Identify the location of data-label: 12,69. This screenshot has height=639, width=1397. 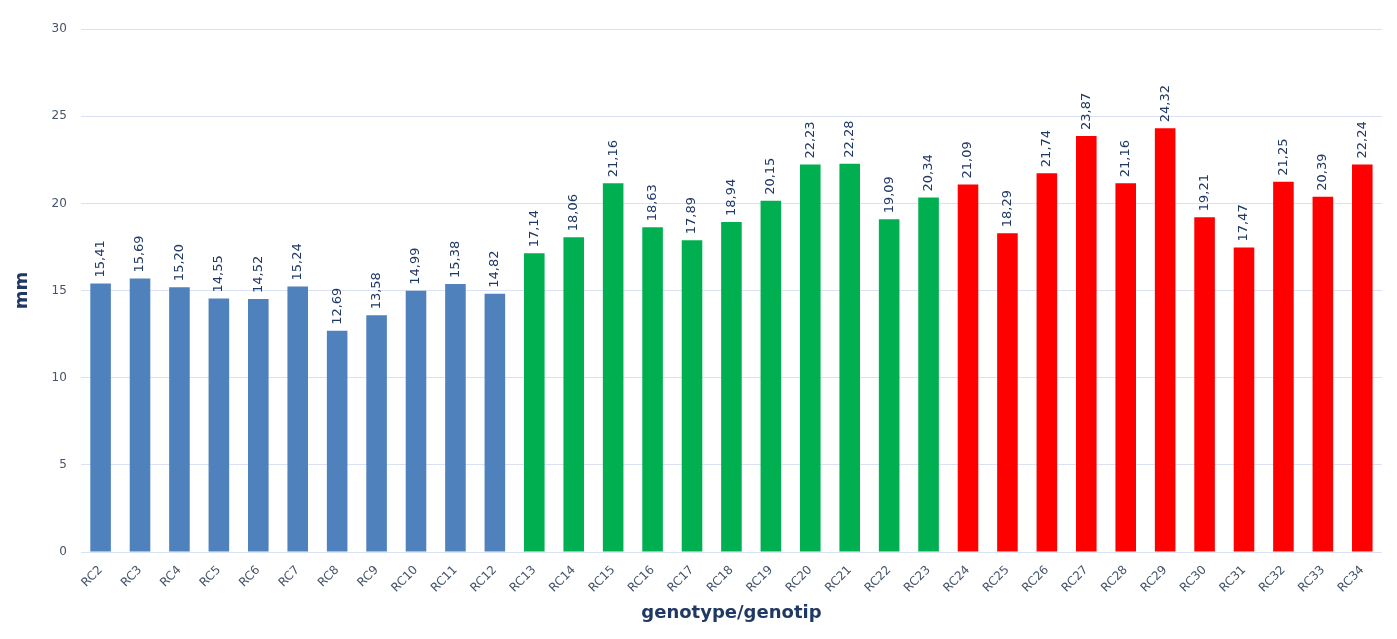
(336, 306).